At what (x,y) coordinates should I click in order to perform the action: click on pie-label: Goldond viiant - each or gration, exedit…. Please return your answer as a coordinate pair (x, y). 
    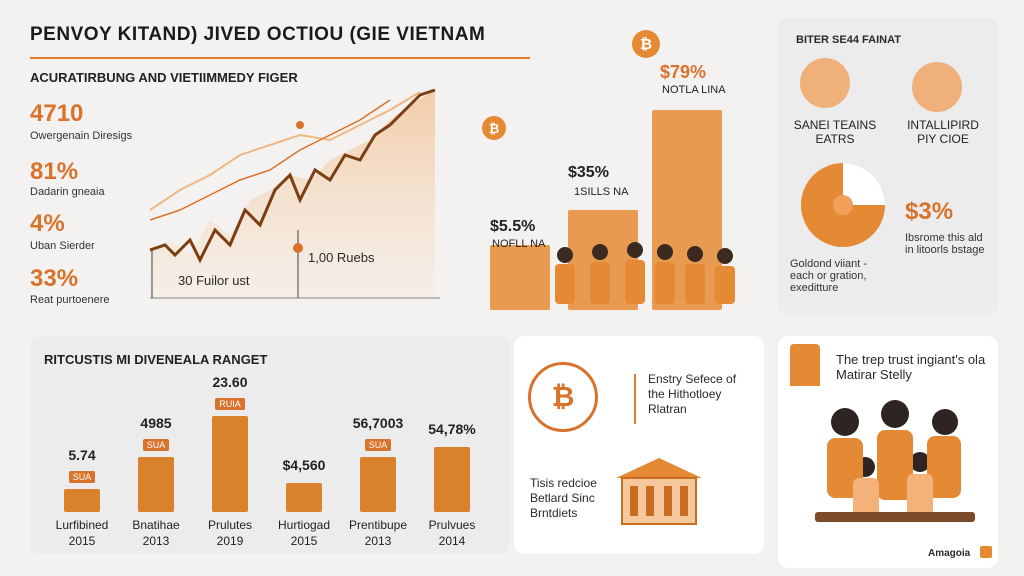
    Looking at the image, I should click on (829, 276).